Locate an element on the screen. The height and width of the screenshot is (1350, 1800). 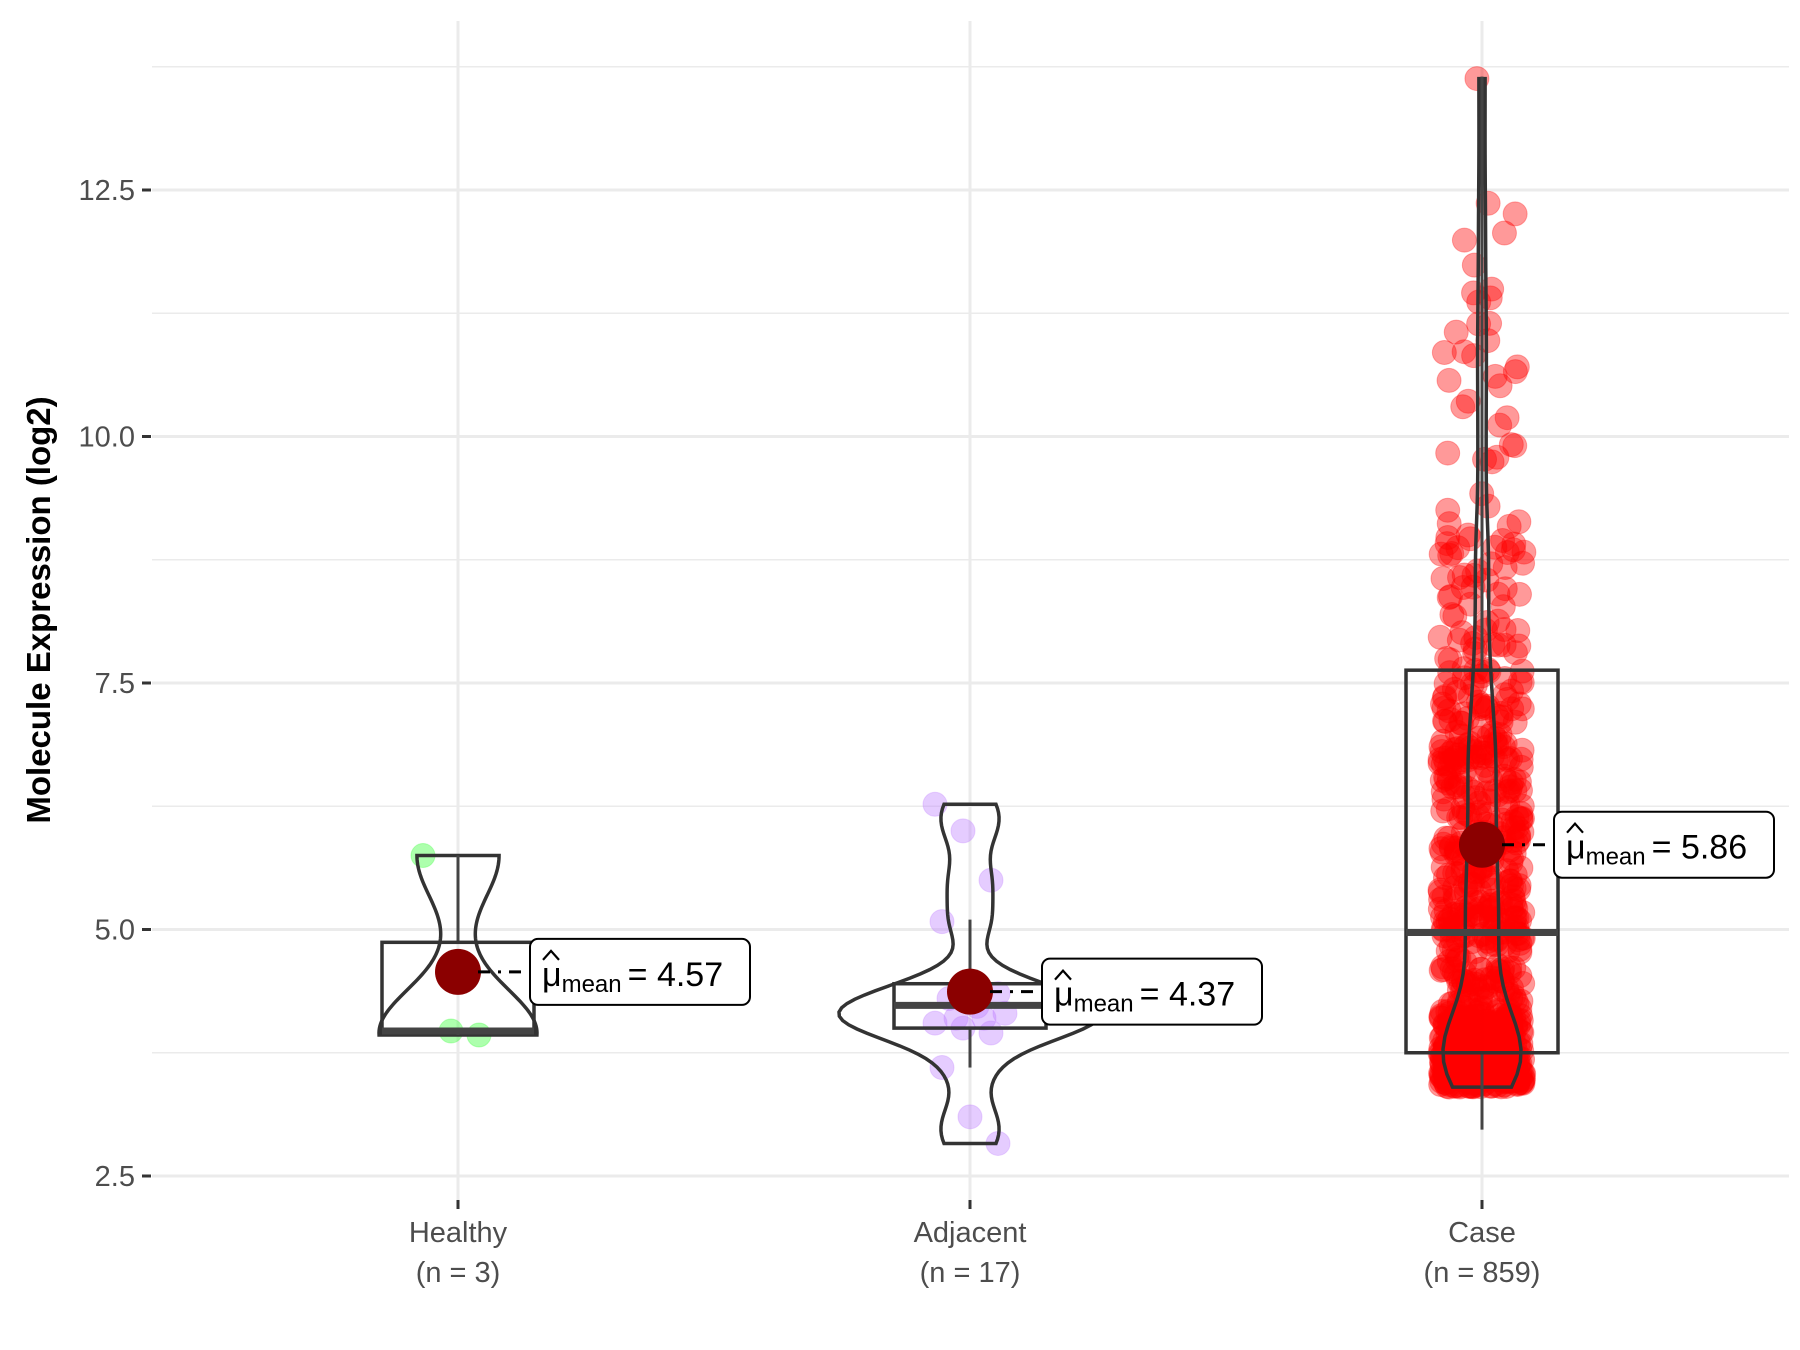
y-axis: 2.5 5.0 7.5 10.0 12.5 is located at coordinates (115, 684).